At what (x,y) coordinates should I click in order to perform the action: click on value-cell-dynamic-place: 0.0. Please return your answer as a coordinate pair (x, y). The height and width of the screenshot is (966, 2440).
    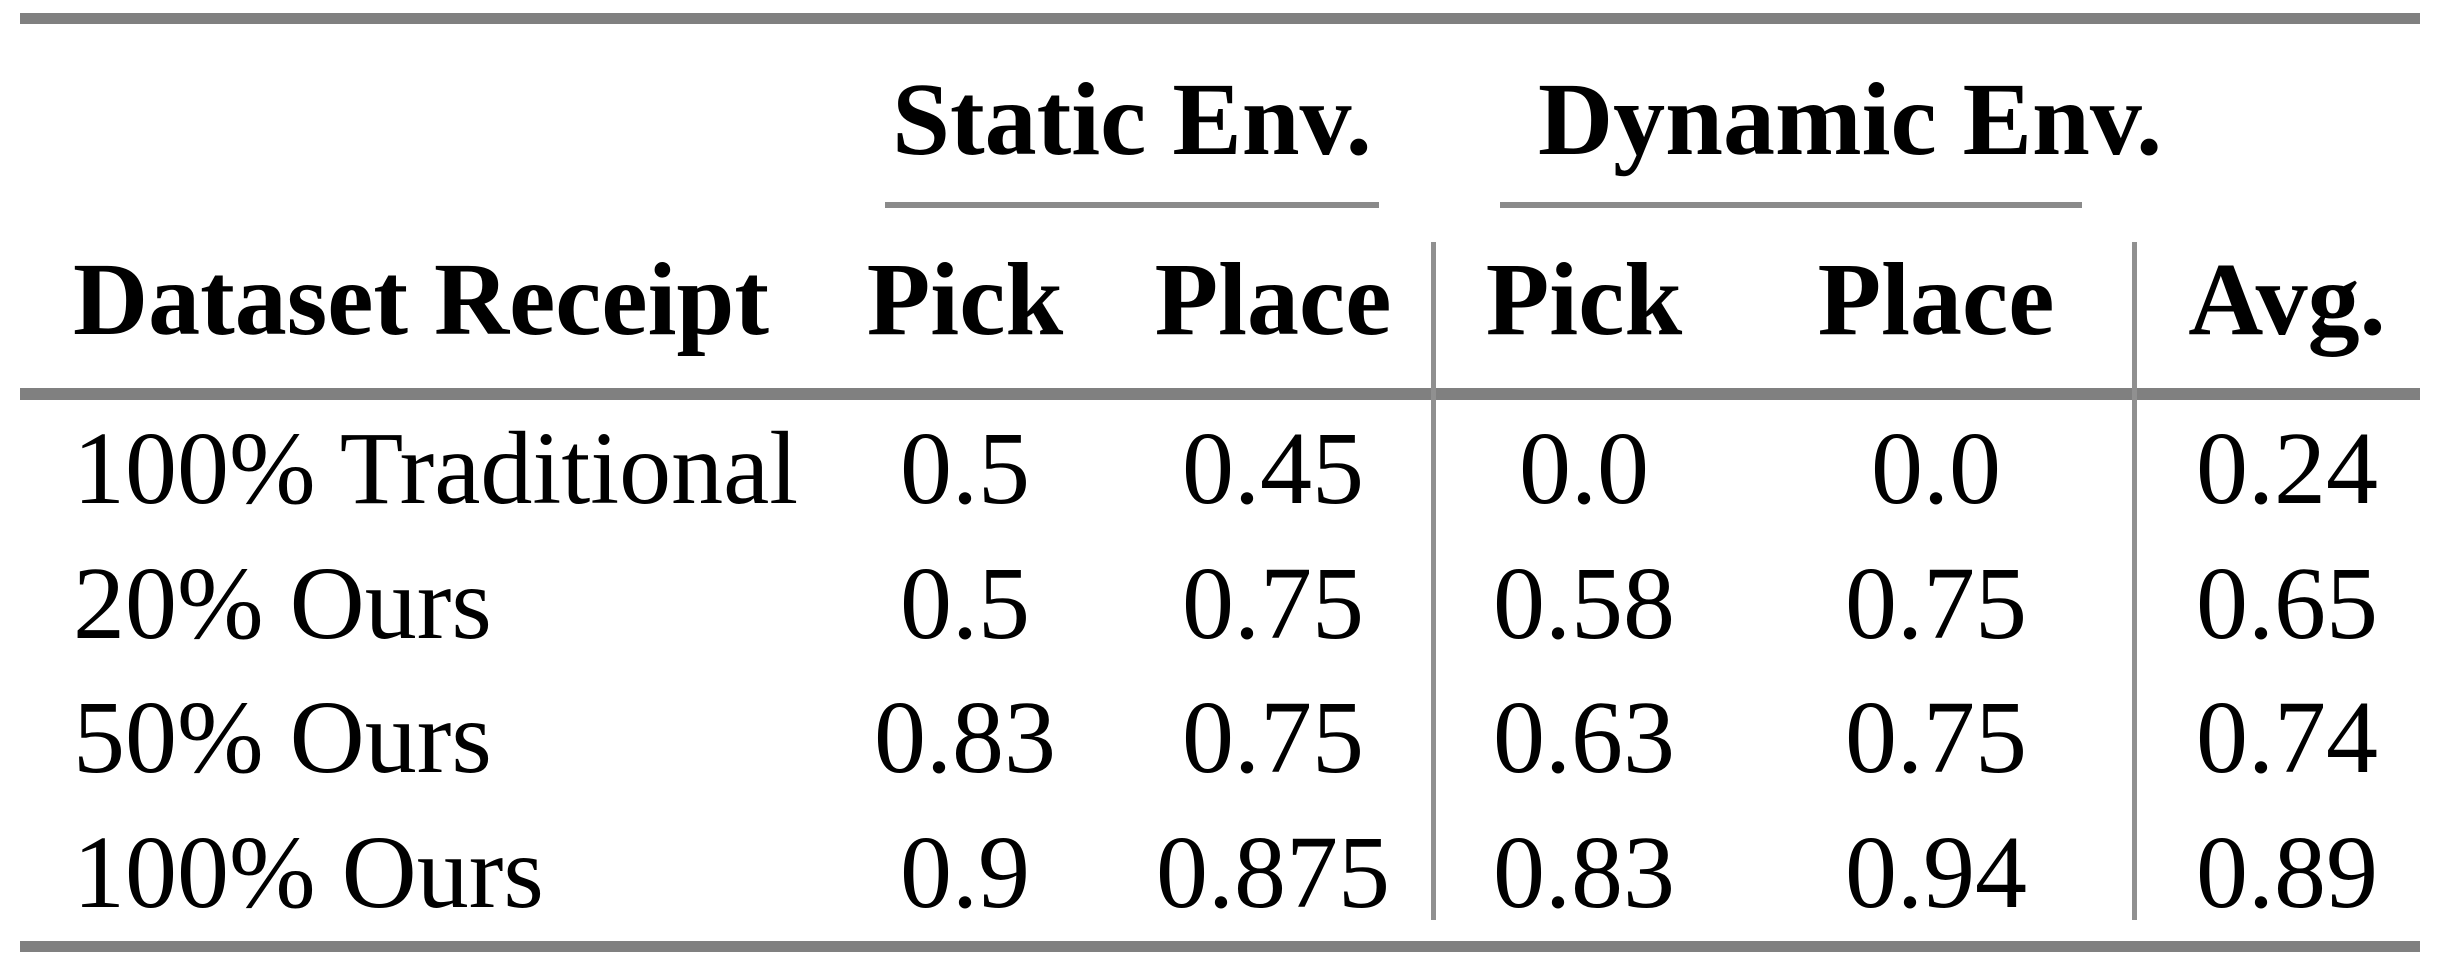
    Looking at the image, I should click on (1936, 468).